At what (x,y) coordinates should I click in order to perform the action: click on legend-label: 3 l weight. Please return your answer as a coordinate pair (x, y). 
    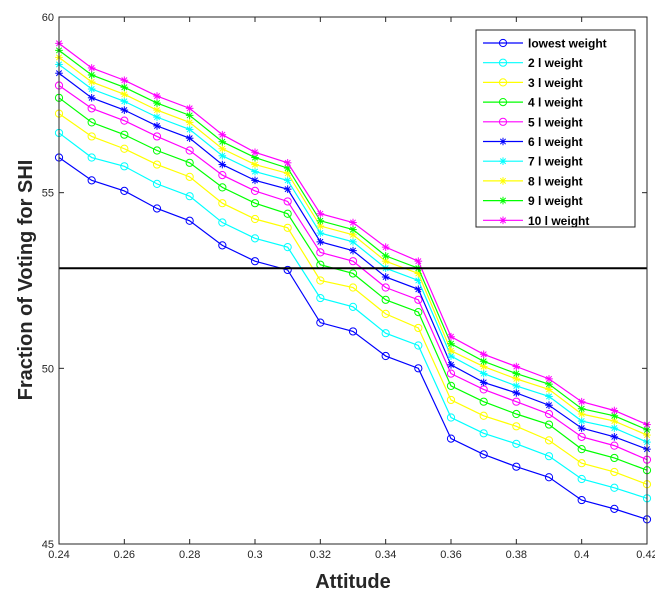
    Looking at the image, I should click on (555, 83).